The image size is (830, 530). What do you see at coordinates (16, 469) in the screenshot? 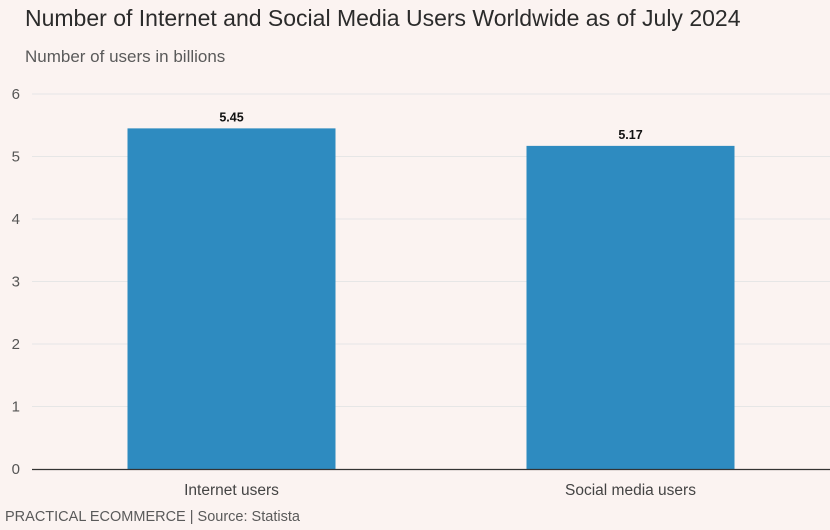
I see `y-tick-label: 0` at bounding box center [16, 469].